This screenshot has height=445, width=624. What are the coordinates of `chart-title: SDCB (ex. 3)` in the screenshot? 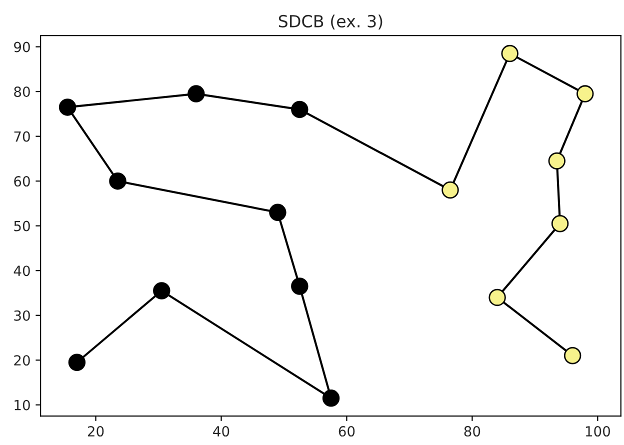 It's located at (330, 22).